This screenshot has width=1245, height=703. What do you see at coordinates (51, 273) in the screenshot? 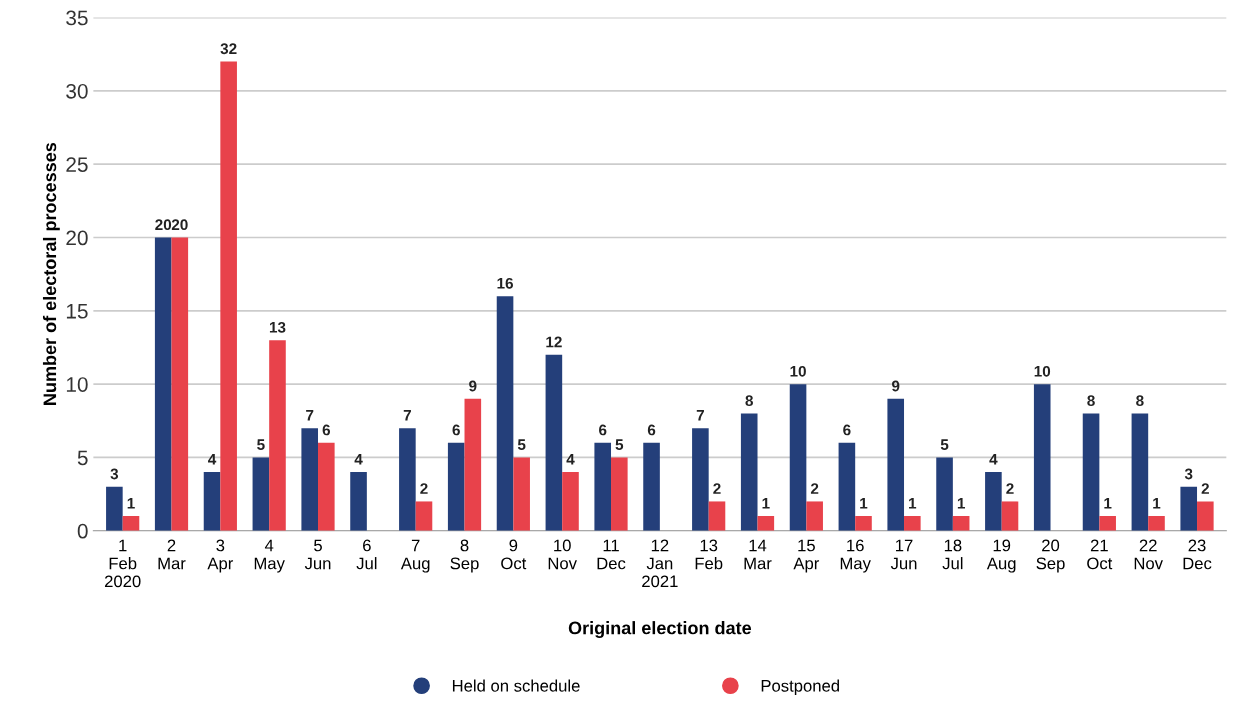
I see `y-axis-title: Number of electoral processes` at bounding box center [51, 273].